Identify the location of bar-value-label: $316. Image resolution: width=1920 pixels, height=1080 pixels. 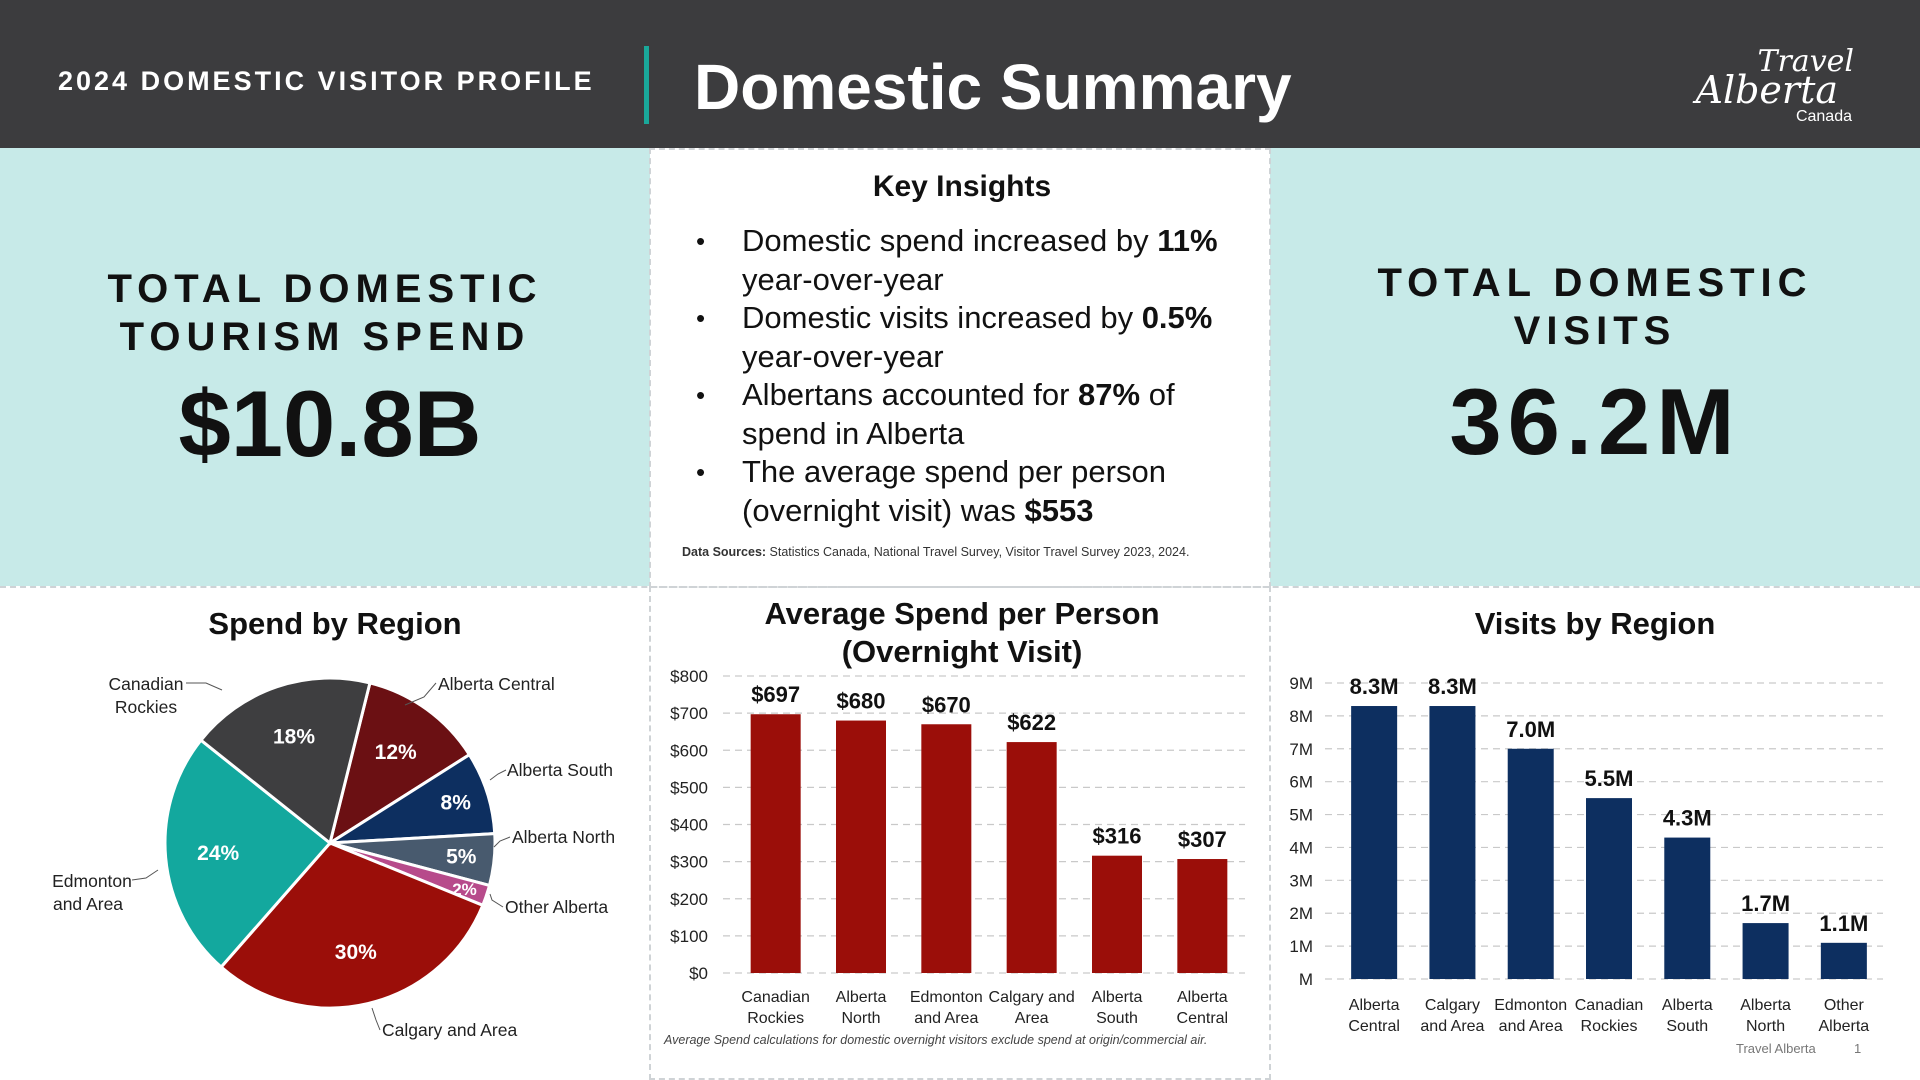
(1117, 836).